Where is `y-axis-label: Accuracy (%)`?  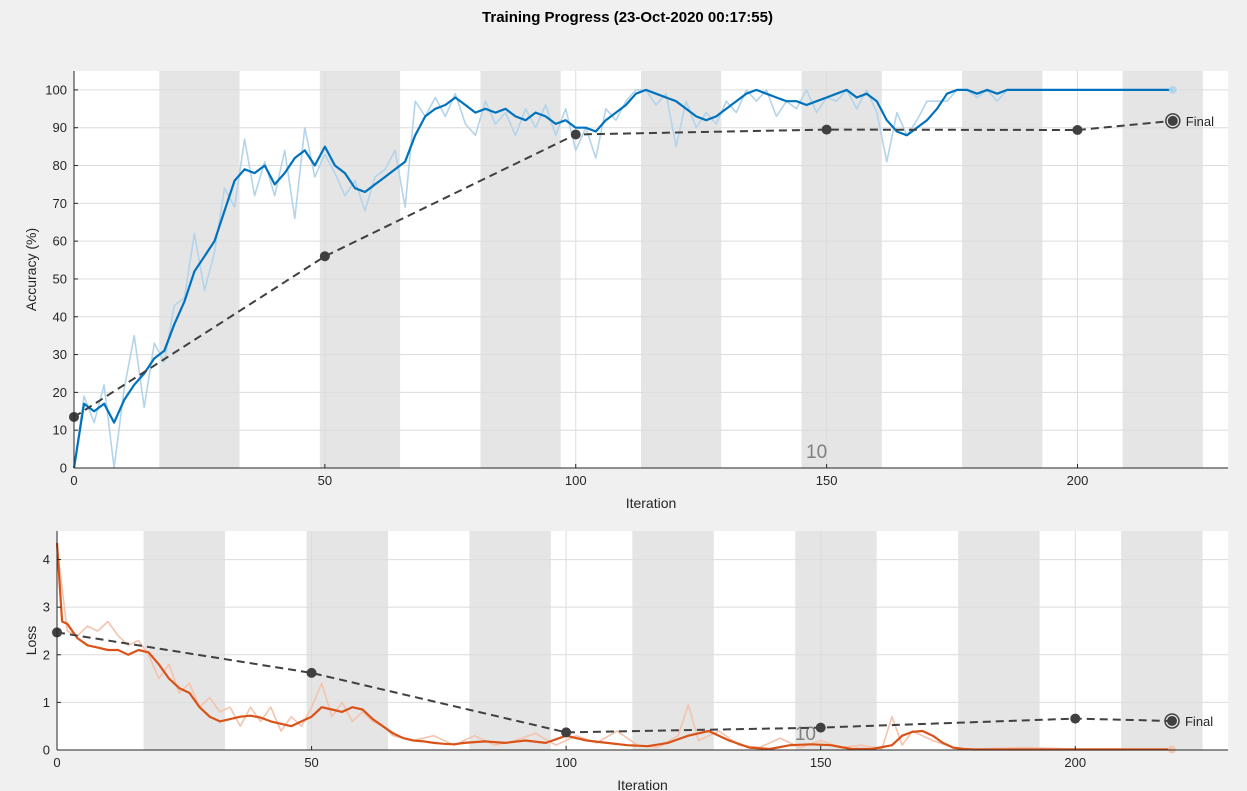 y-axis-label: Accuracy (%) is located at coordinates (31, 269).